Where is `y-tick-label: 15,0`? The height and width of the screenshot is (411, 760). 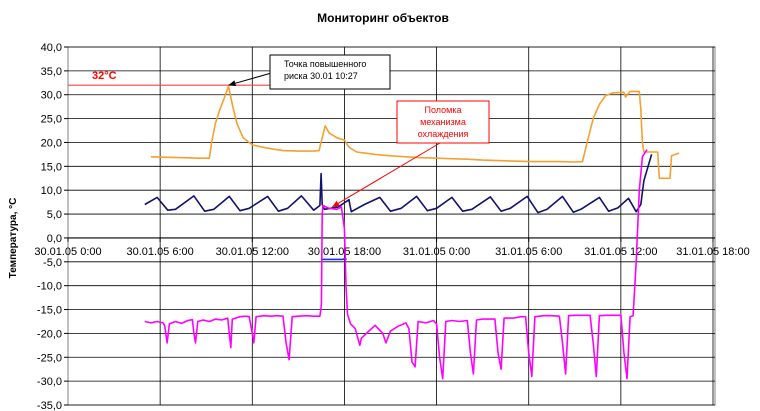
y-tick-label: 15,0 is located at coordinates (51, 167).